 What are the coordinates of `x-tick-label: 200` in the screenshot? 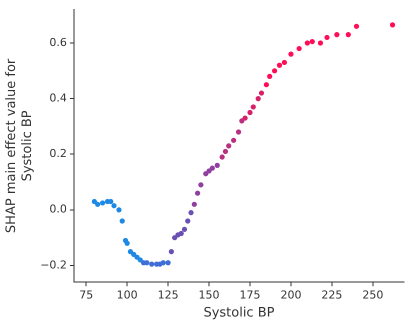 It's located at (291, 295).